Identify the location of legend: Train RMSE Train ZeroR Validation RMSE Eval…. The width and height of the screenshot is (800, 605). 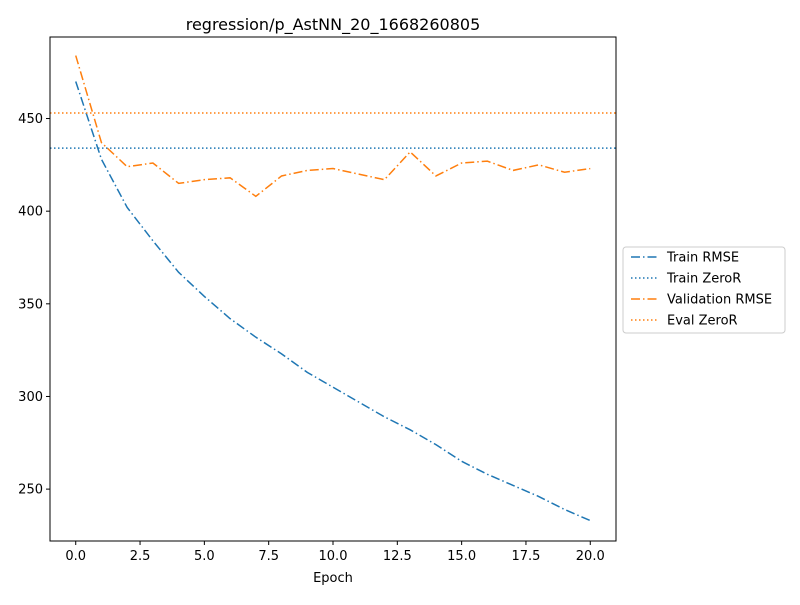
(704, 290).